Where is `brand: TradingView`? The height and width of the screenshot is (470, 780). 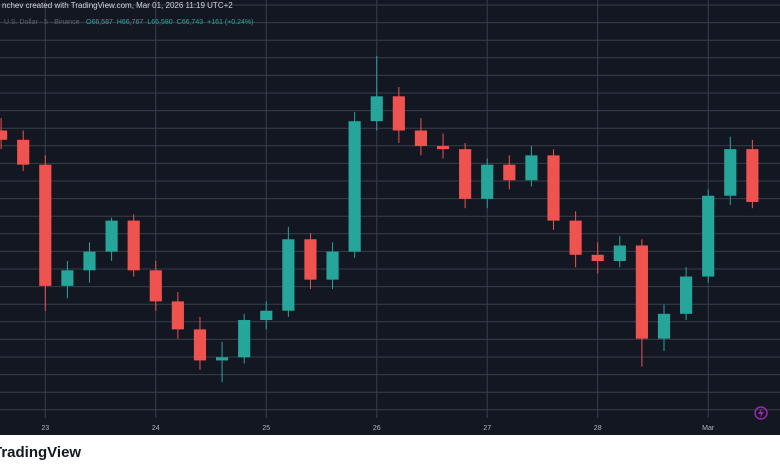
brand: TradingView is located at coordinates (40, 452).